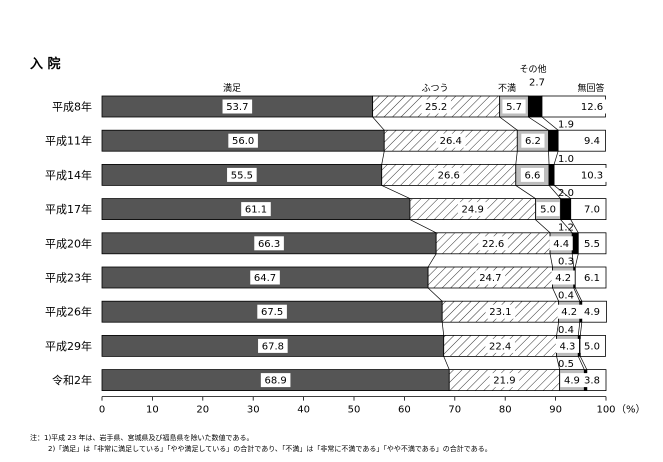 The image size is (663, 462). I want to click on value-label: 5.5, so click(592, 244).